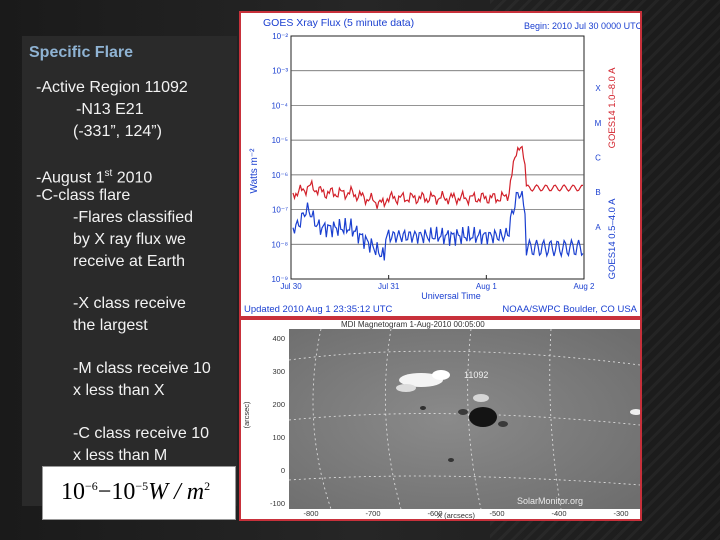 The height and width of the screenshot is (540, 720). What do you see at coordinates (372, 513) in the screenshot?
I see `mdi-x-tick-label: -700` at bounding box center [372, 513].